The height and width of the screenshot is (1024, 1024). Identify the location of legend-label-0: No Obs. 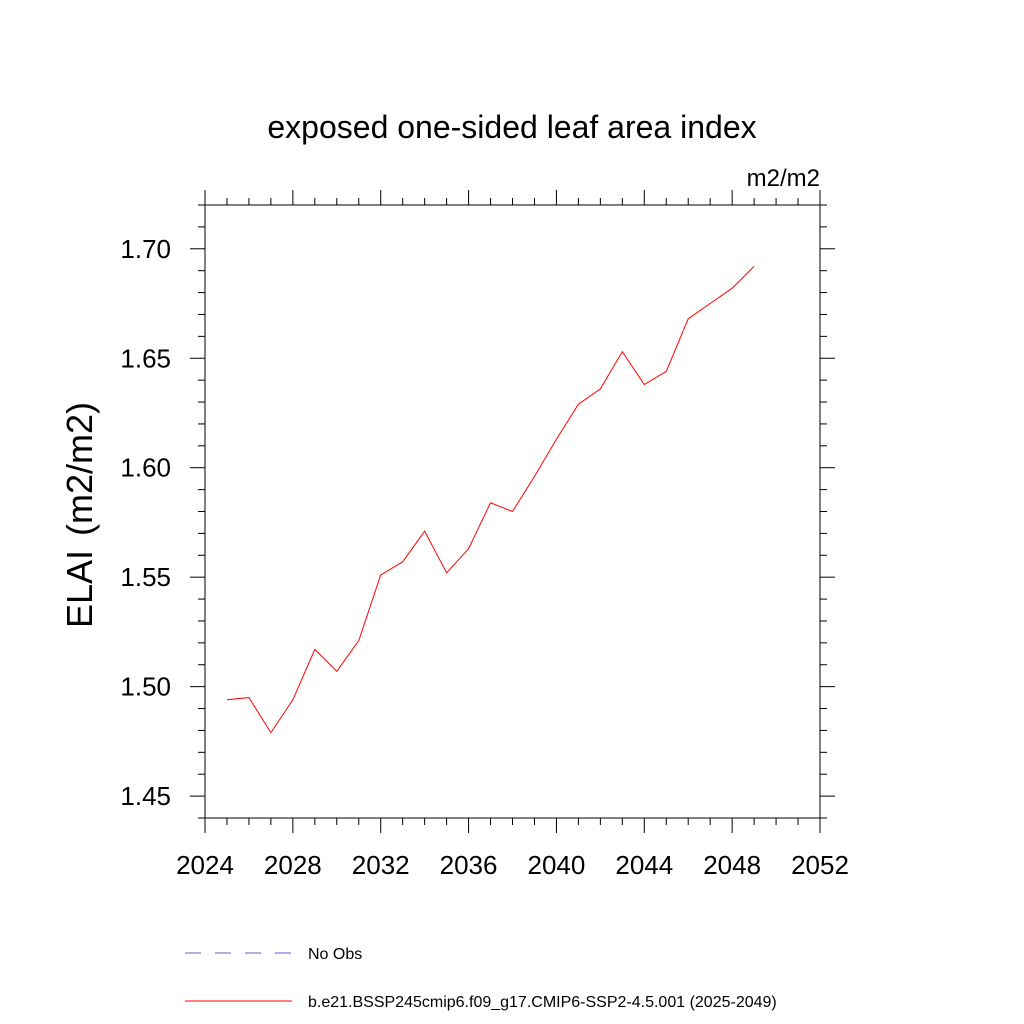
(335, 954).